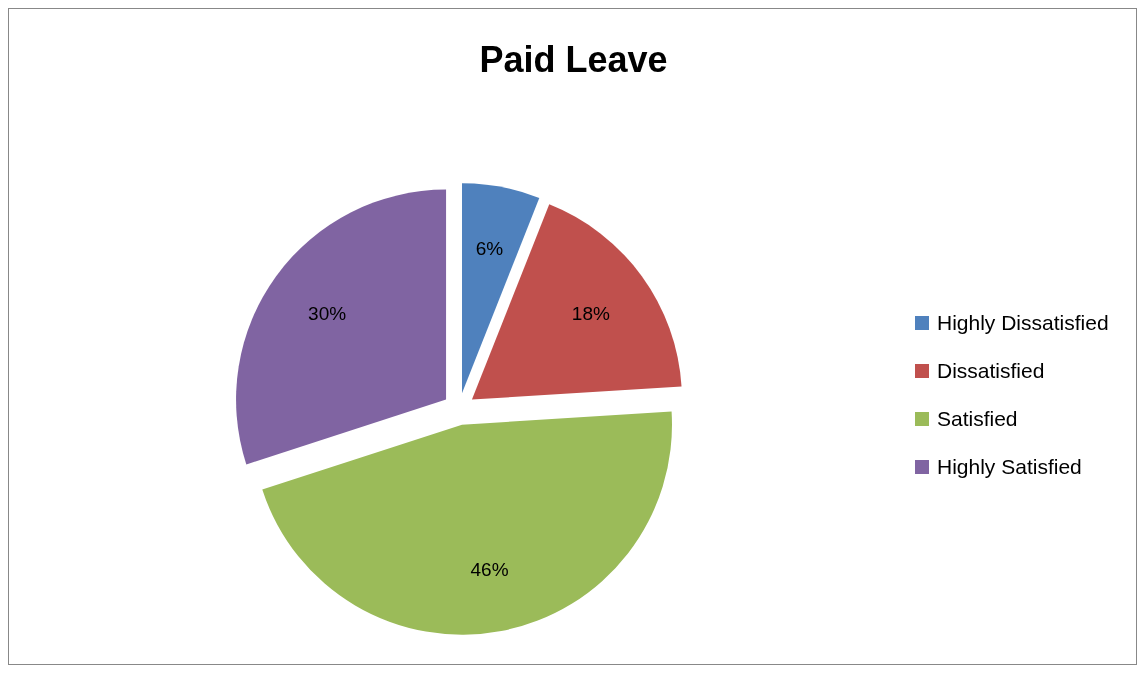 The height and width of the screenshot is (673, 1145). Describe the element at coordinates (489, 569) in the screenshot. I see `data-label: 46%` at that location.